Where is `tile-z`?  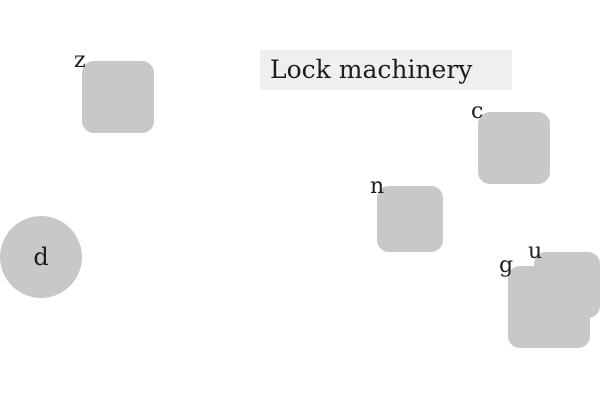 tile-z is located at coordinates (118, 97).